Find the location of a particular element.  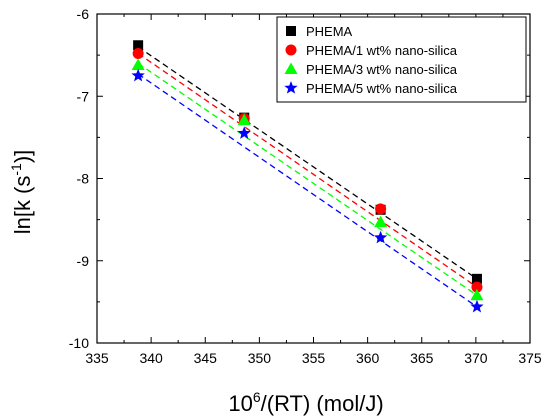

y-tick-label: -8 is located at coordinates (83, 179).